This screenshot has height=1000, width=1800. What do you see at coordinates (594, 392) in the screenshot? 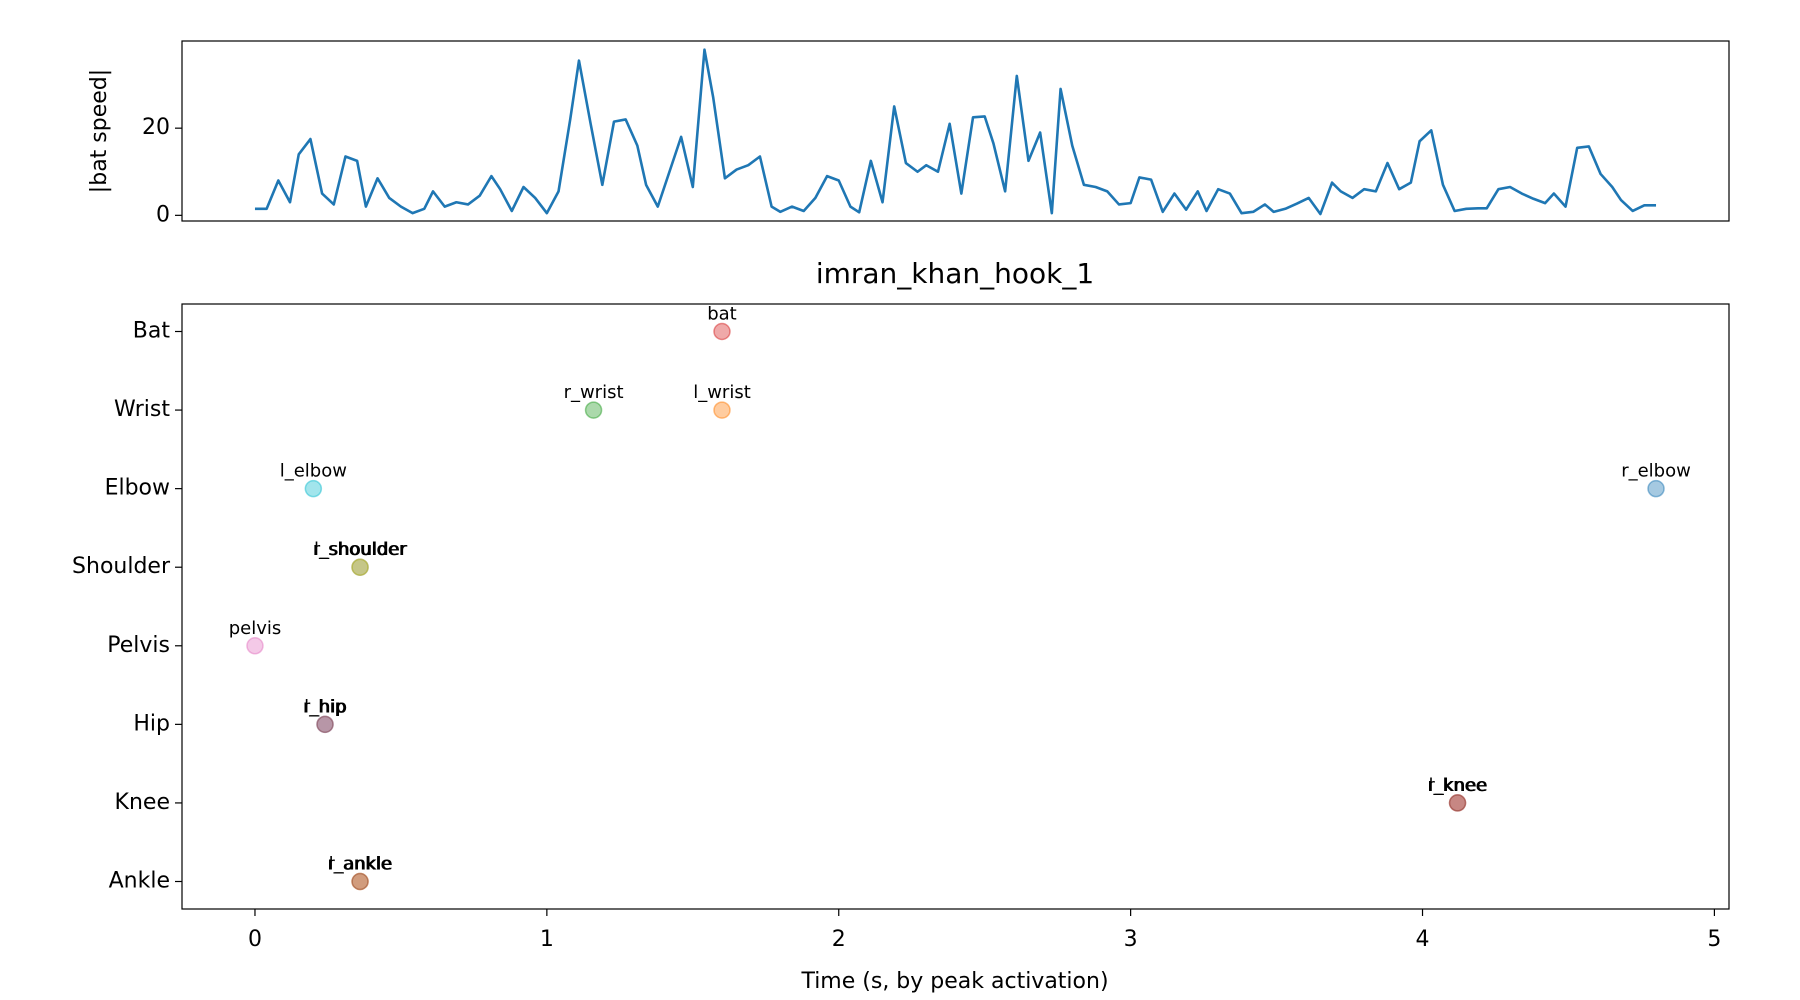
I see `point-label: r_wrist` at bounding box center [594, 392].